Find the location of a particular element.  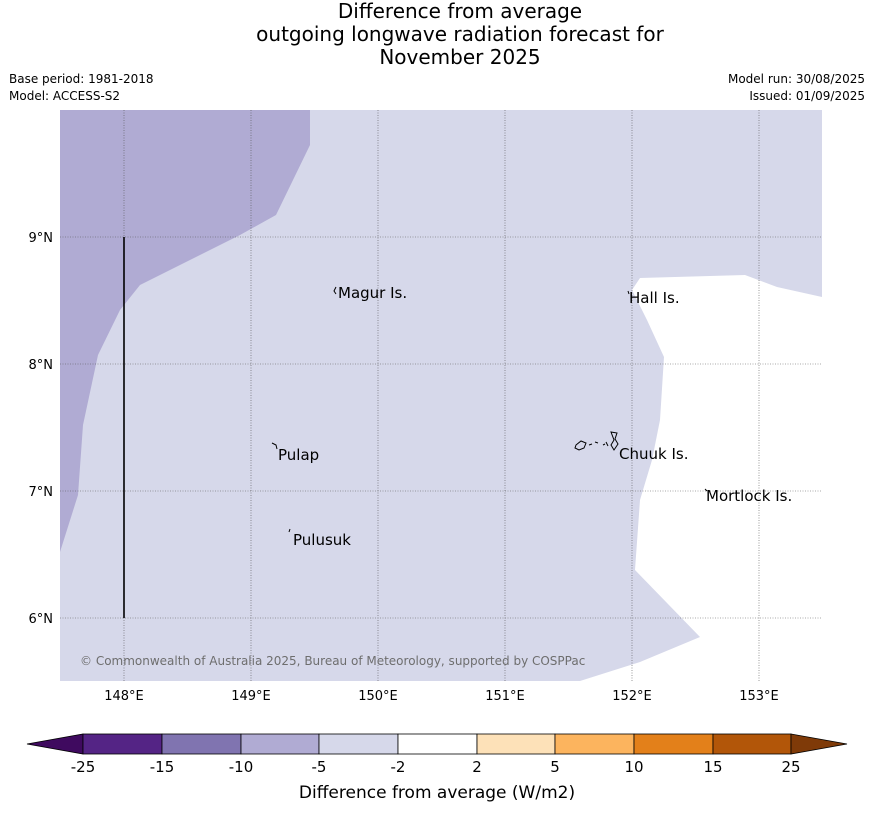

island-mortlock is located at coordinates (706, 490).